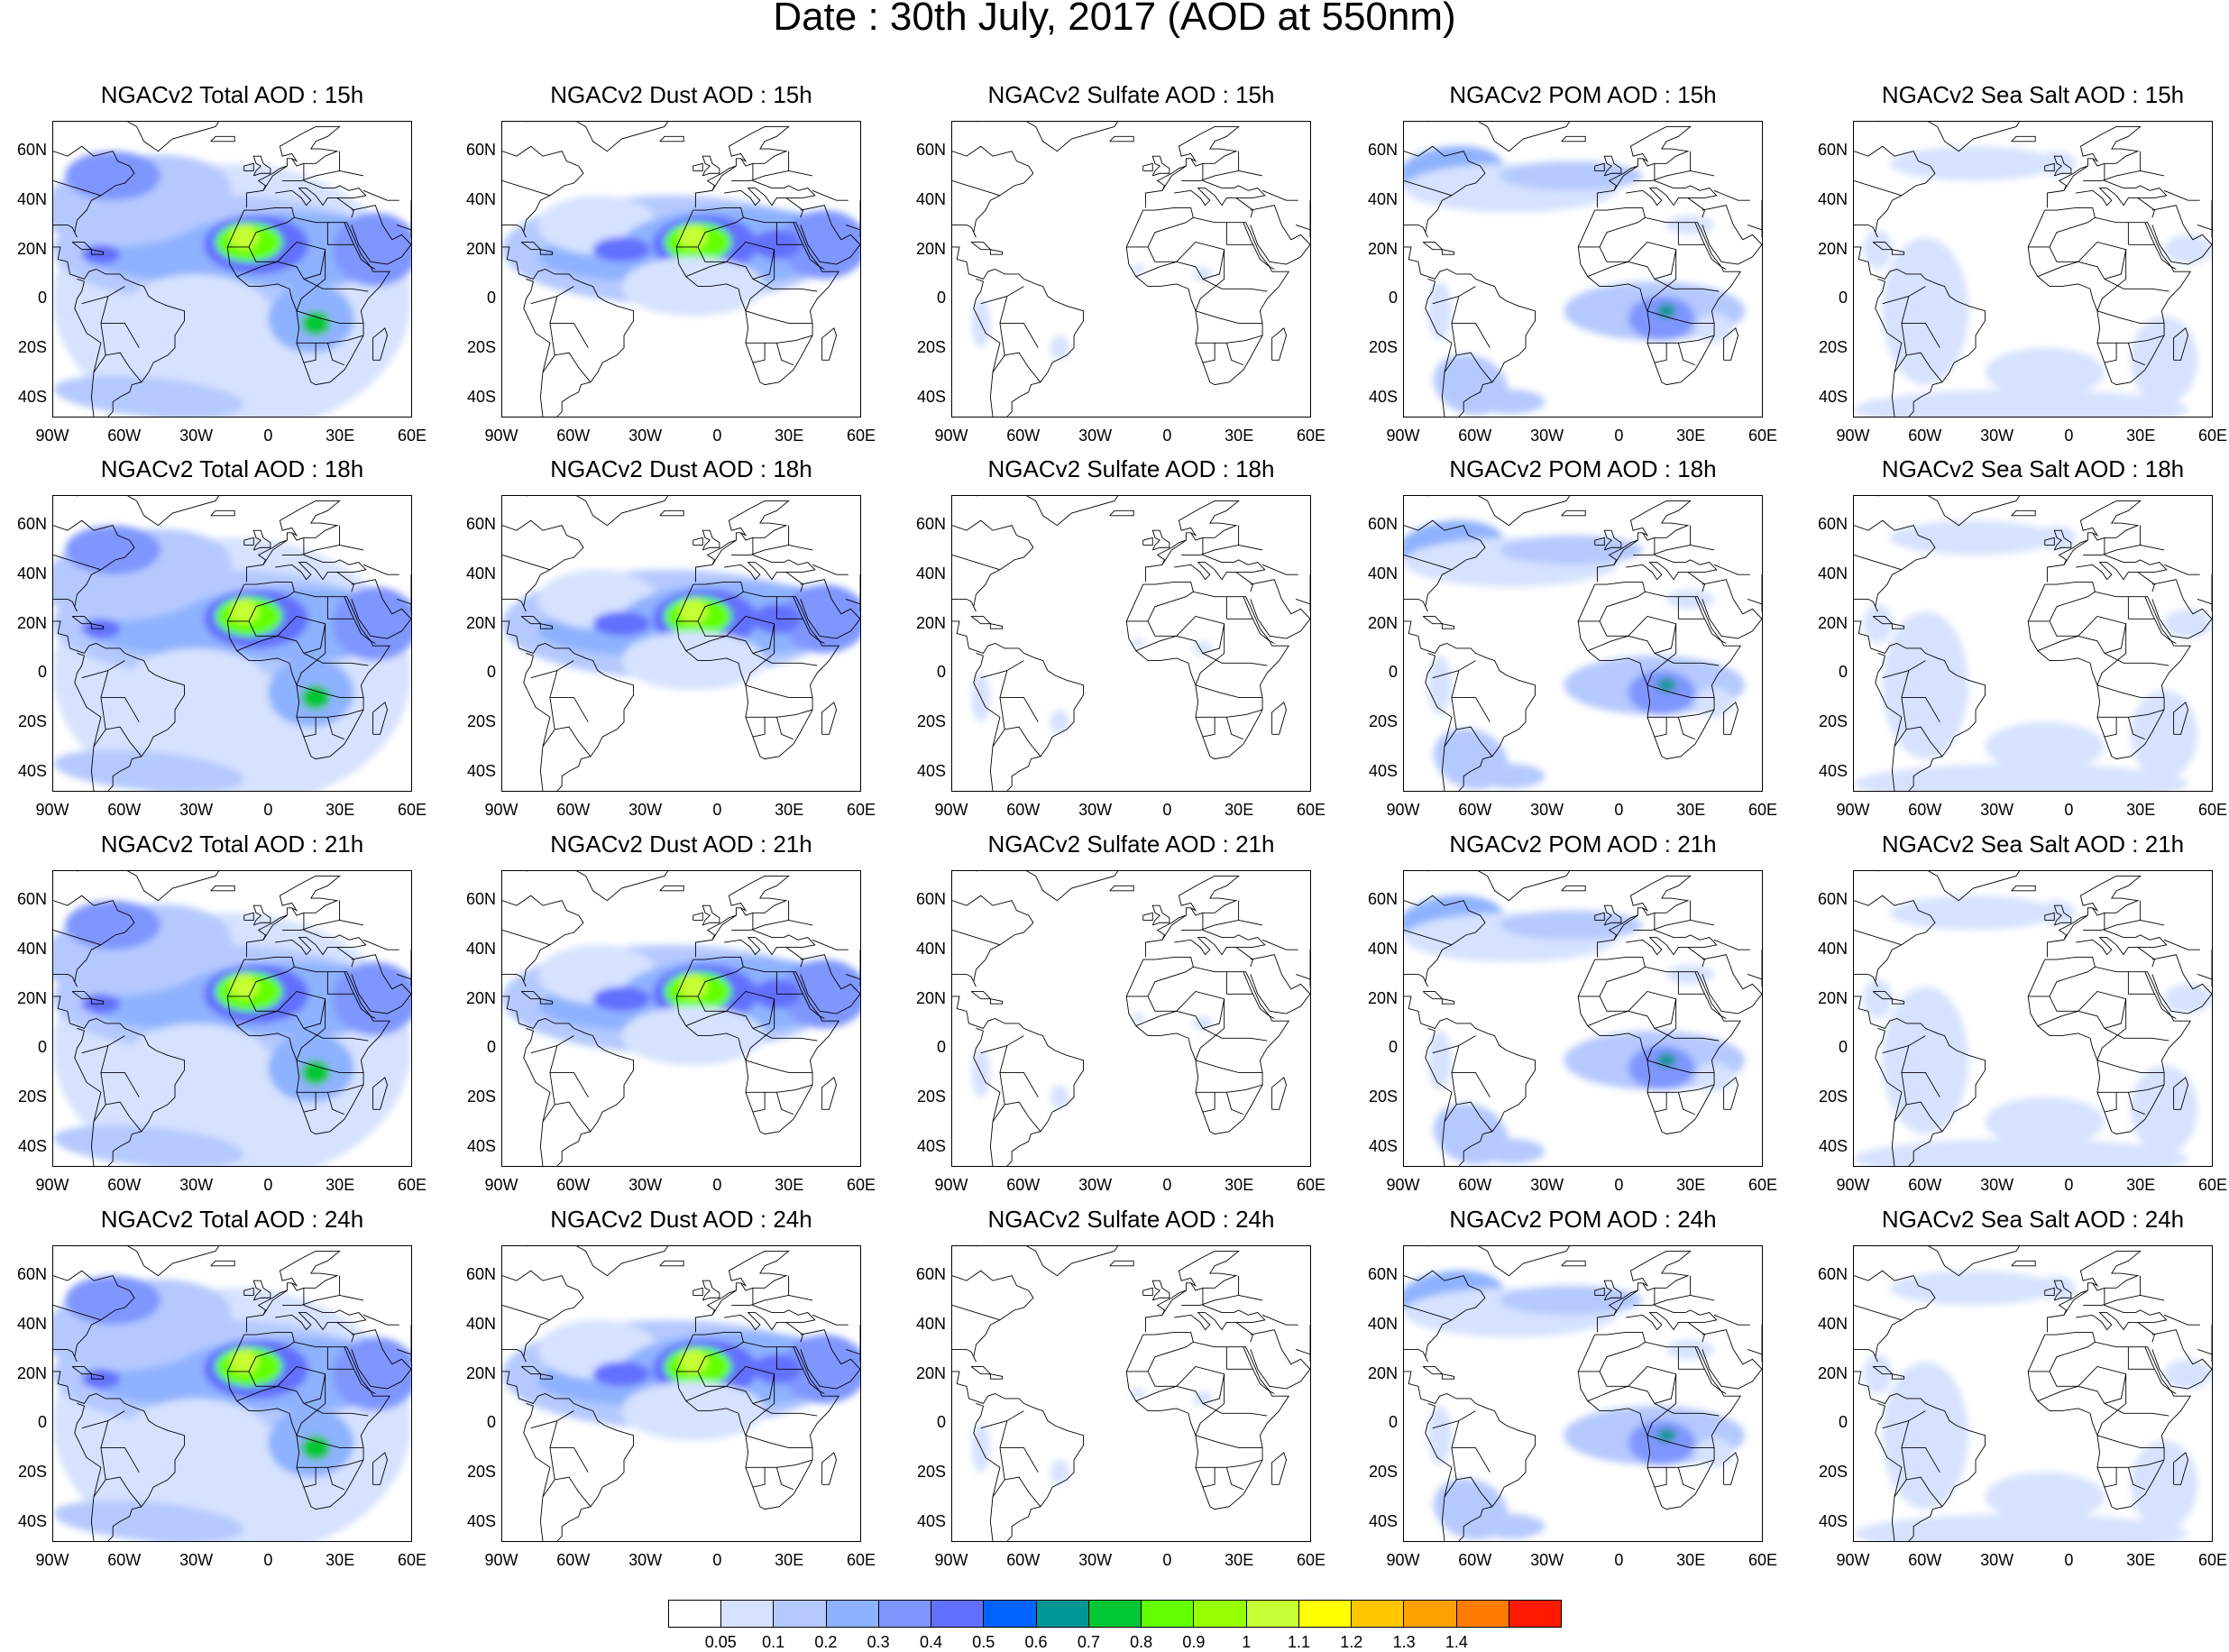  Describe the element at coordinates (1762, 810) in the screenshot. I see `lon-tick-label: 60E` at that location.